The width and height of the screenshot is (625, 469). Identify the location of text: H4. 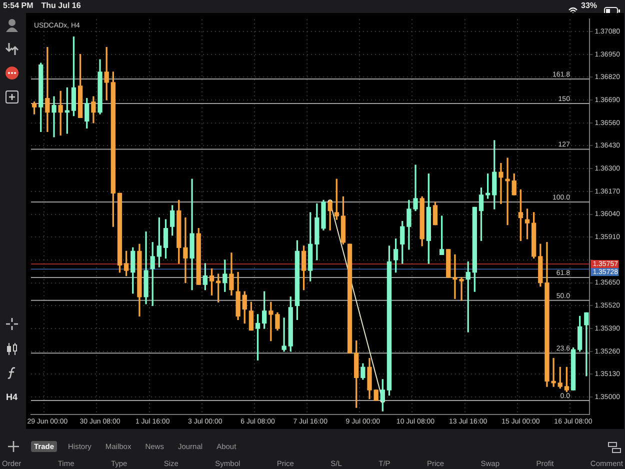
(12, 397).